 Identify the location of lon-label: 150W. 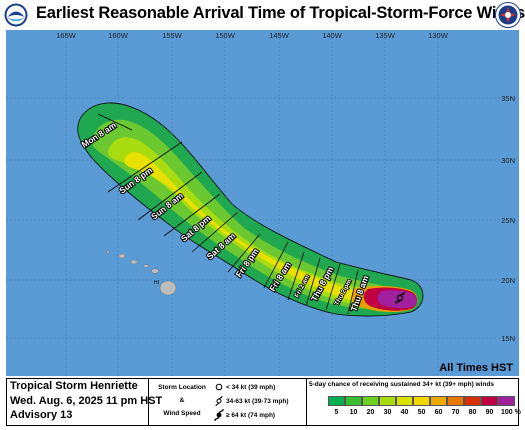
(225, 35).